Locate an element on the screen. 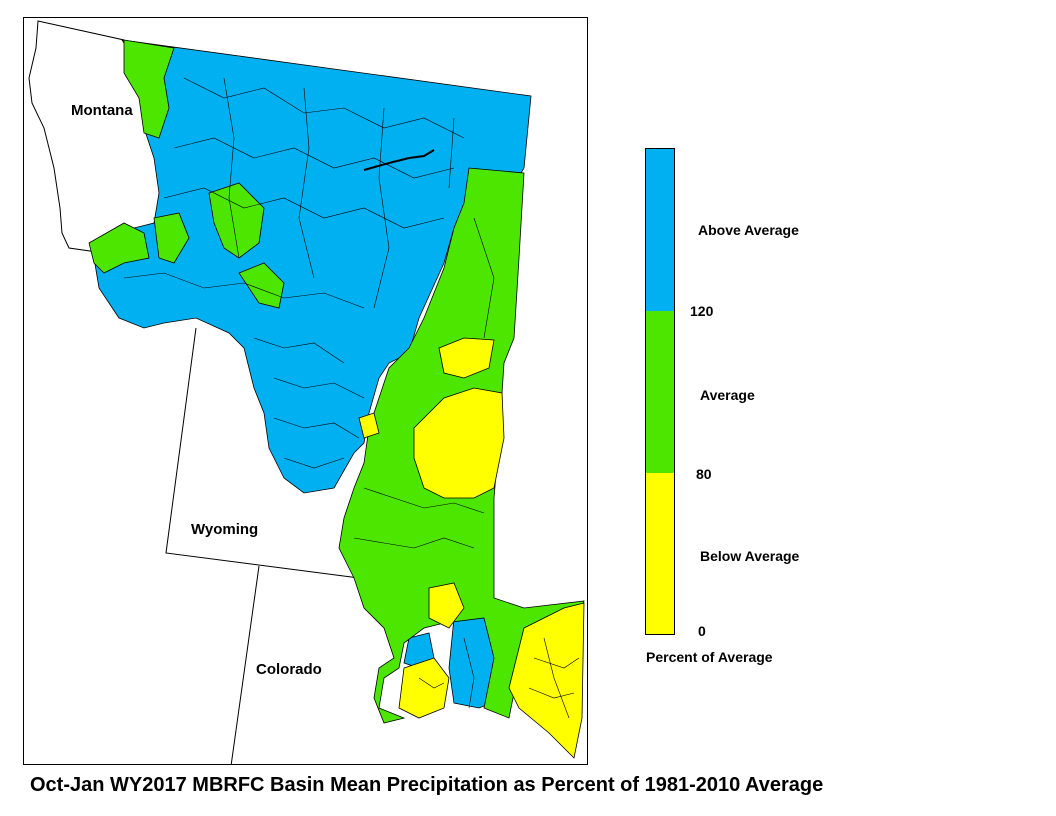  legend-label-above: Above Average is located at coordinates (748, 230).